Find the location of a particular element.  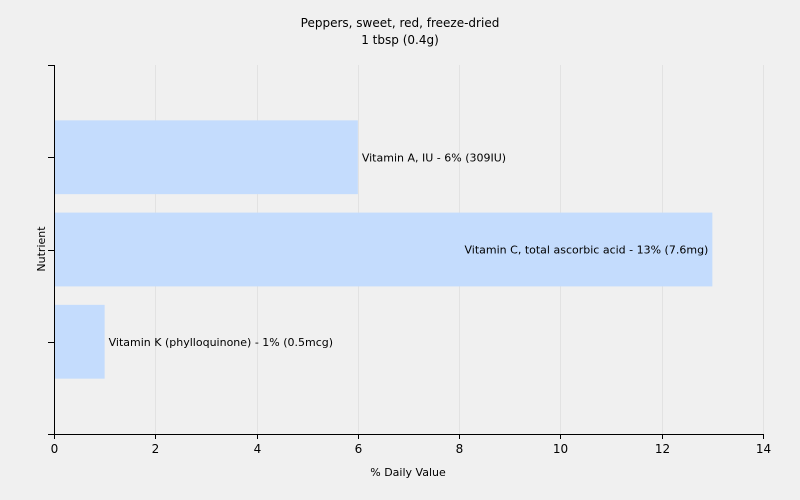

x-tick-label: 2 is located at coordinates (156, 449).